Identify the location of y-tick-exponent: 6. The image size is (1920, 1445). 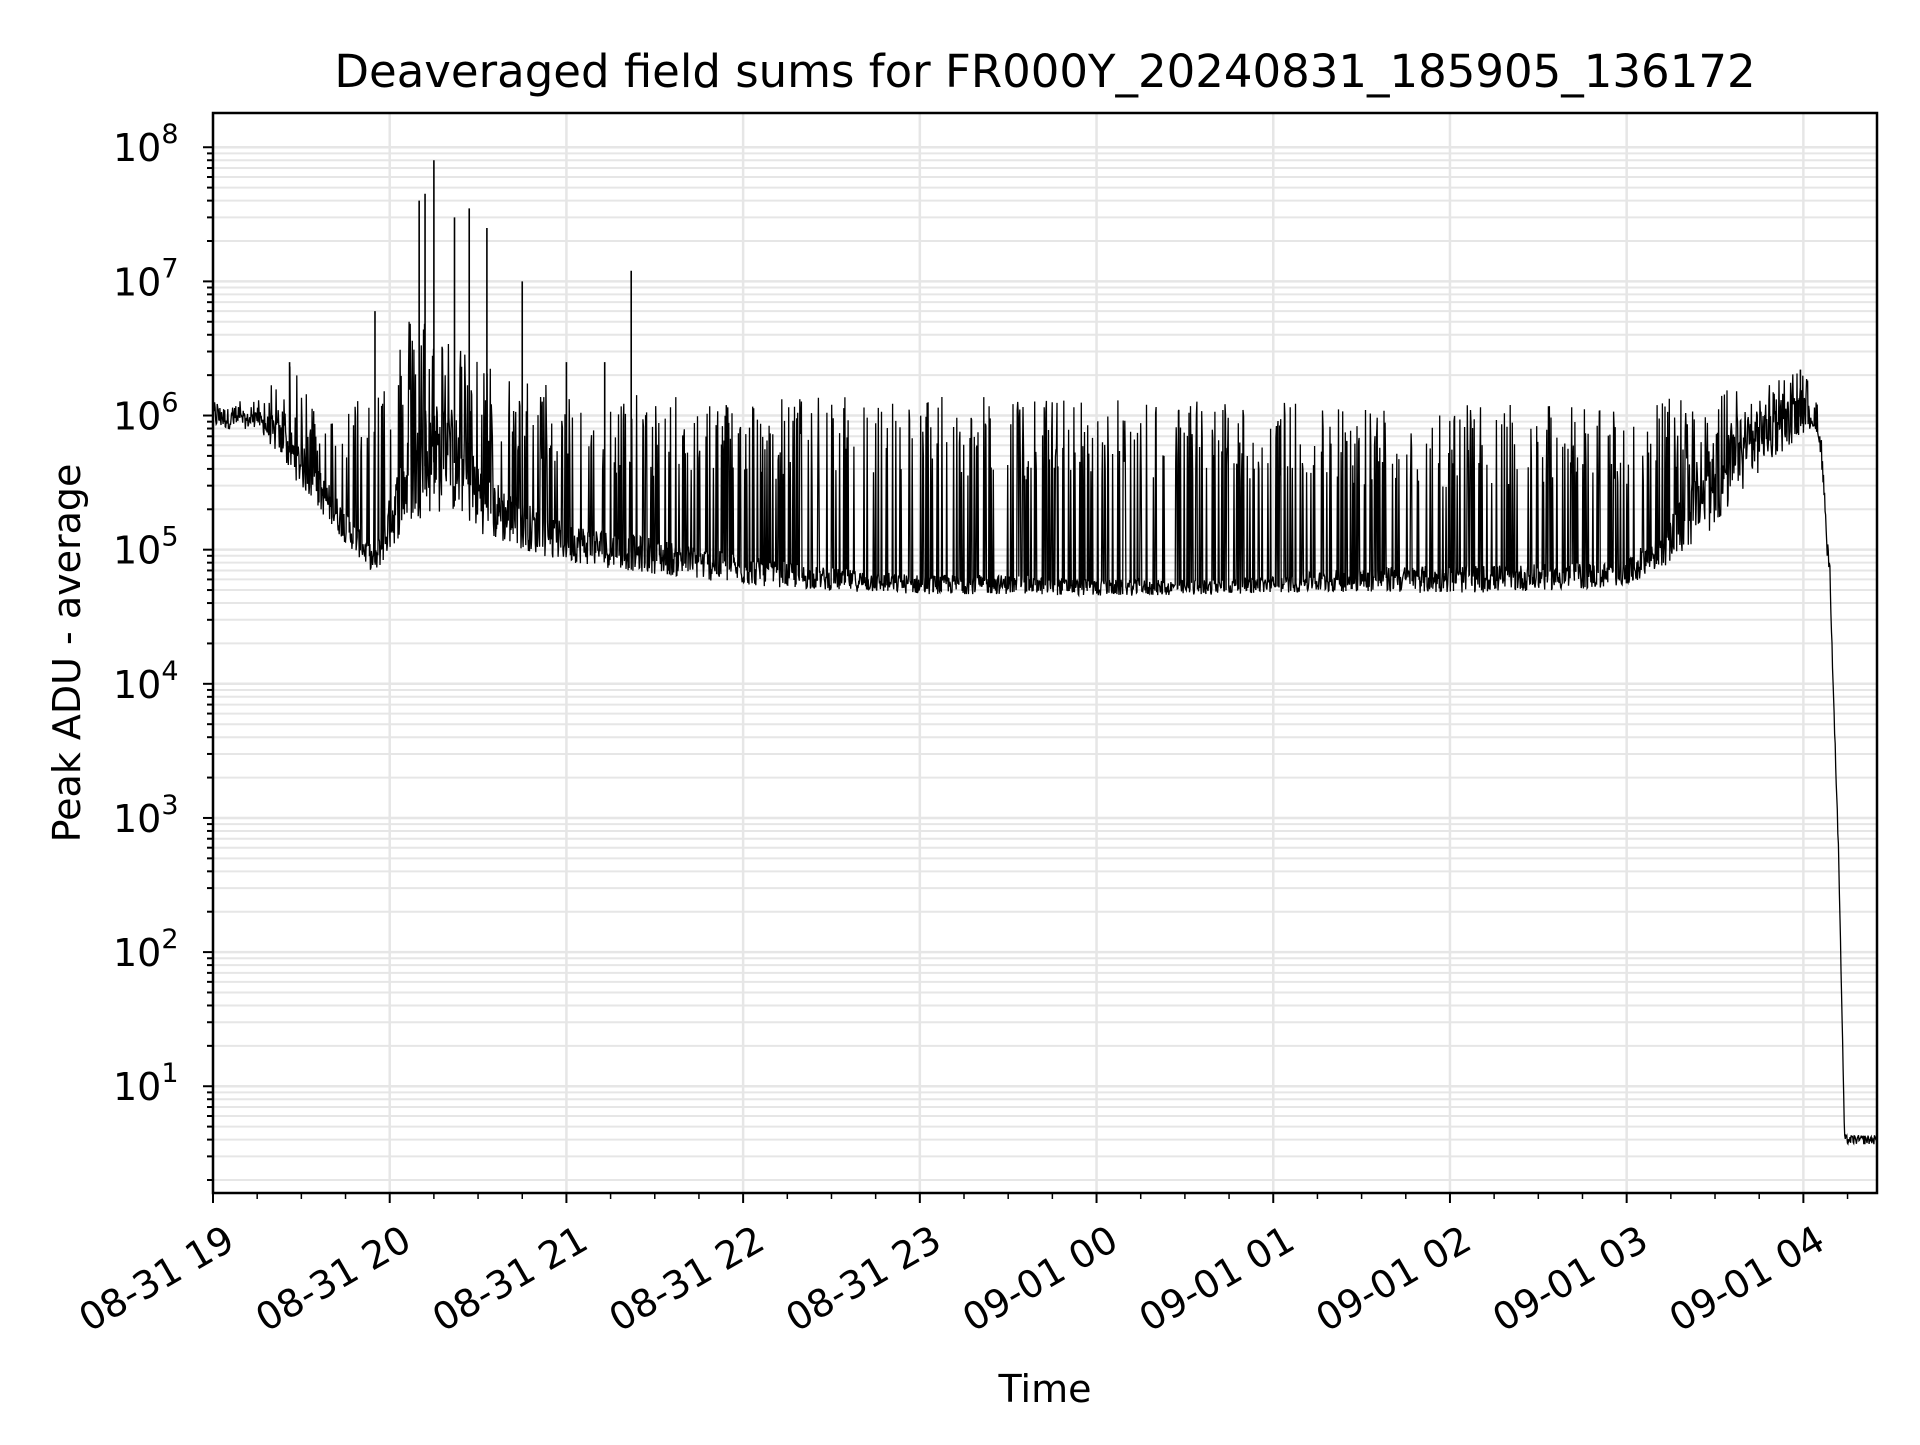
(169, 403).